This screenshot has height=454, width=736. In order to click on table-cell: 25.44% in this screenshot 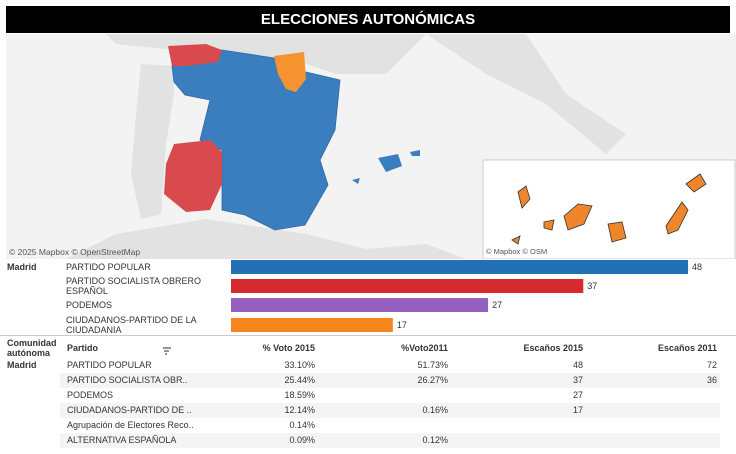, I will do `click(299, 380)`.